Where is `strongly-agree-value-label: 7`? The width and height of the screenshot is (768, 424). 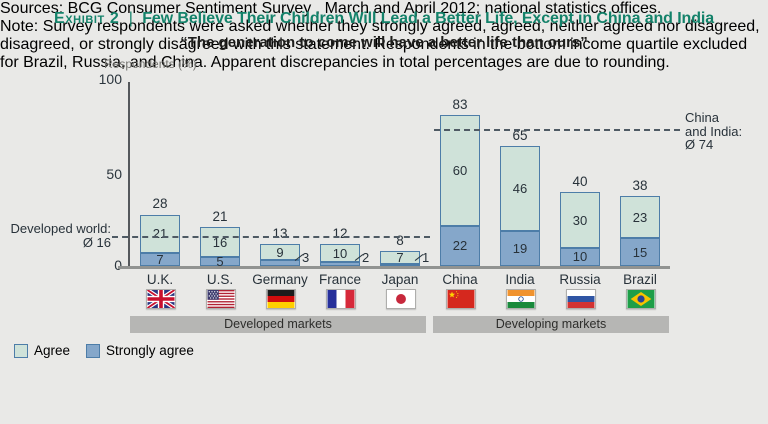 strongly-agree-value-label: 7 is located at coordinates (160, 260).